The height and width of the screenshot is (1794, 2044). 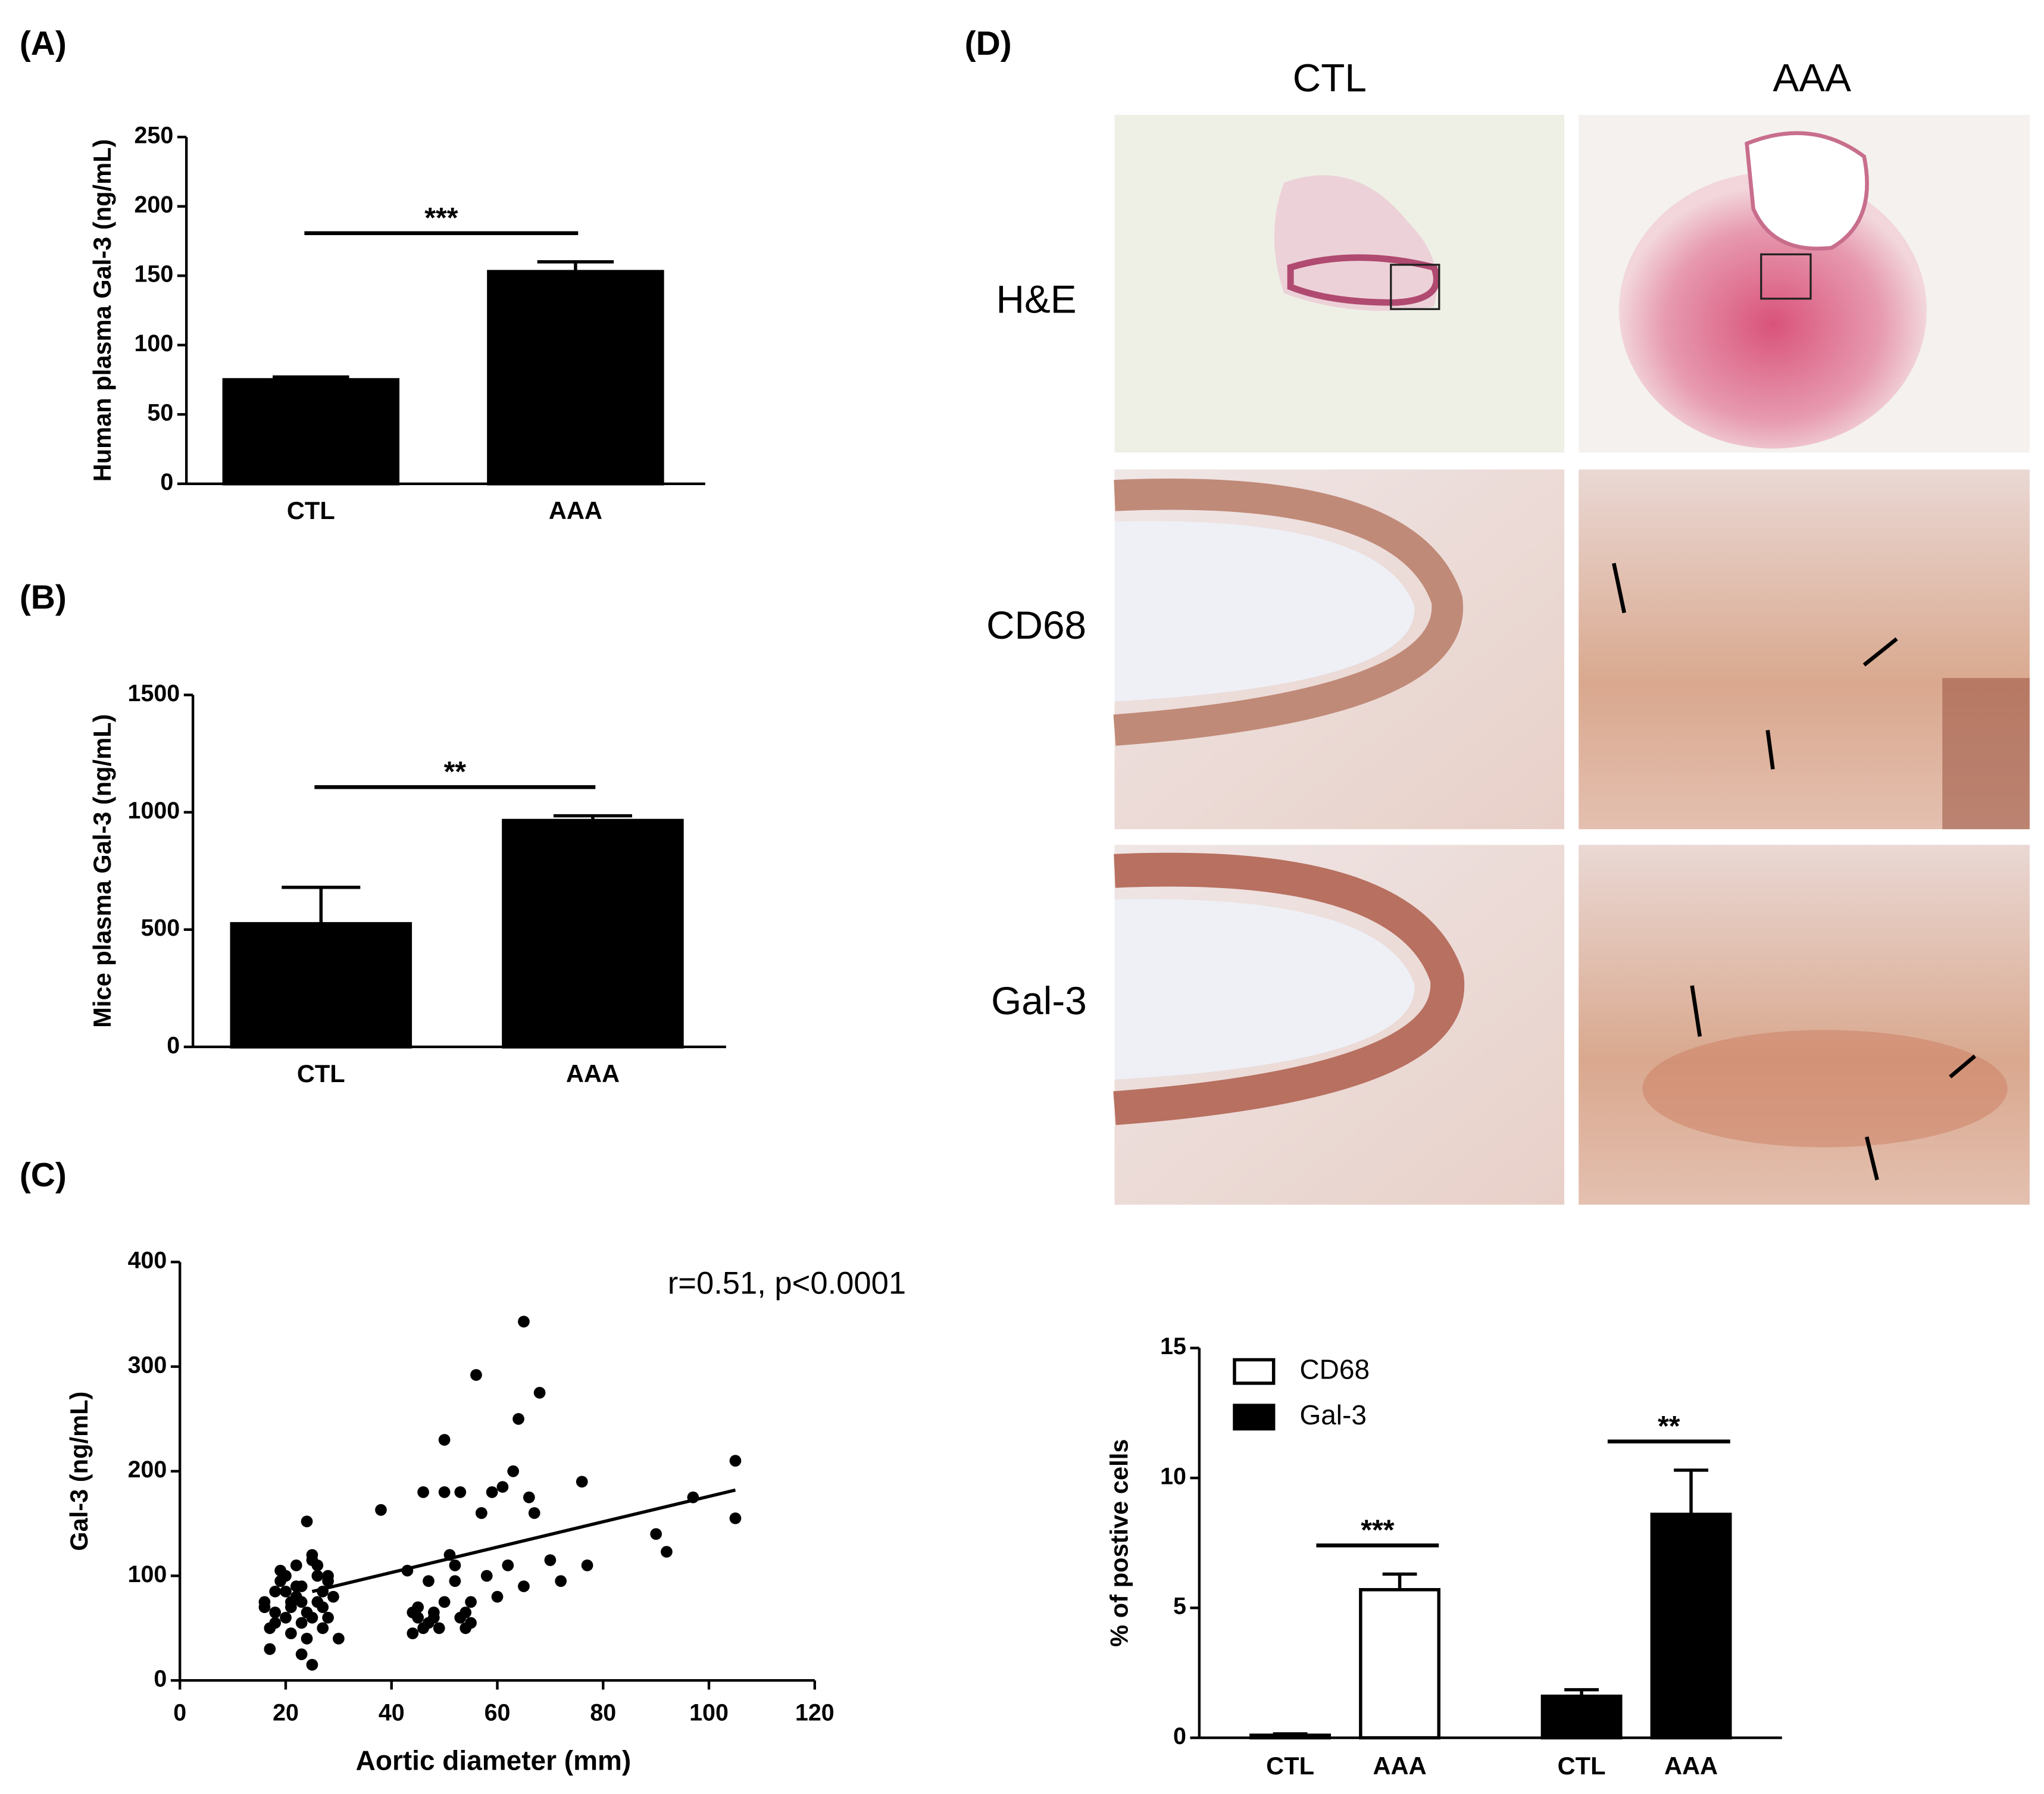 I want to click on image-gal3-ctl, so click(x=1339, y=1025).